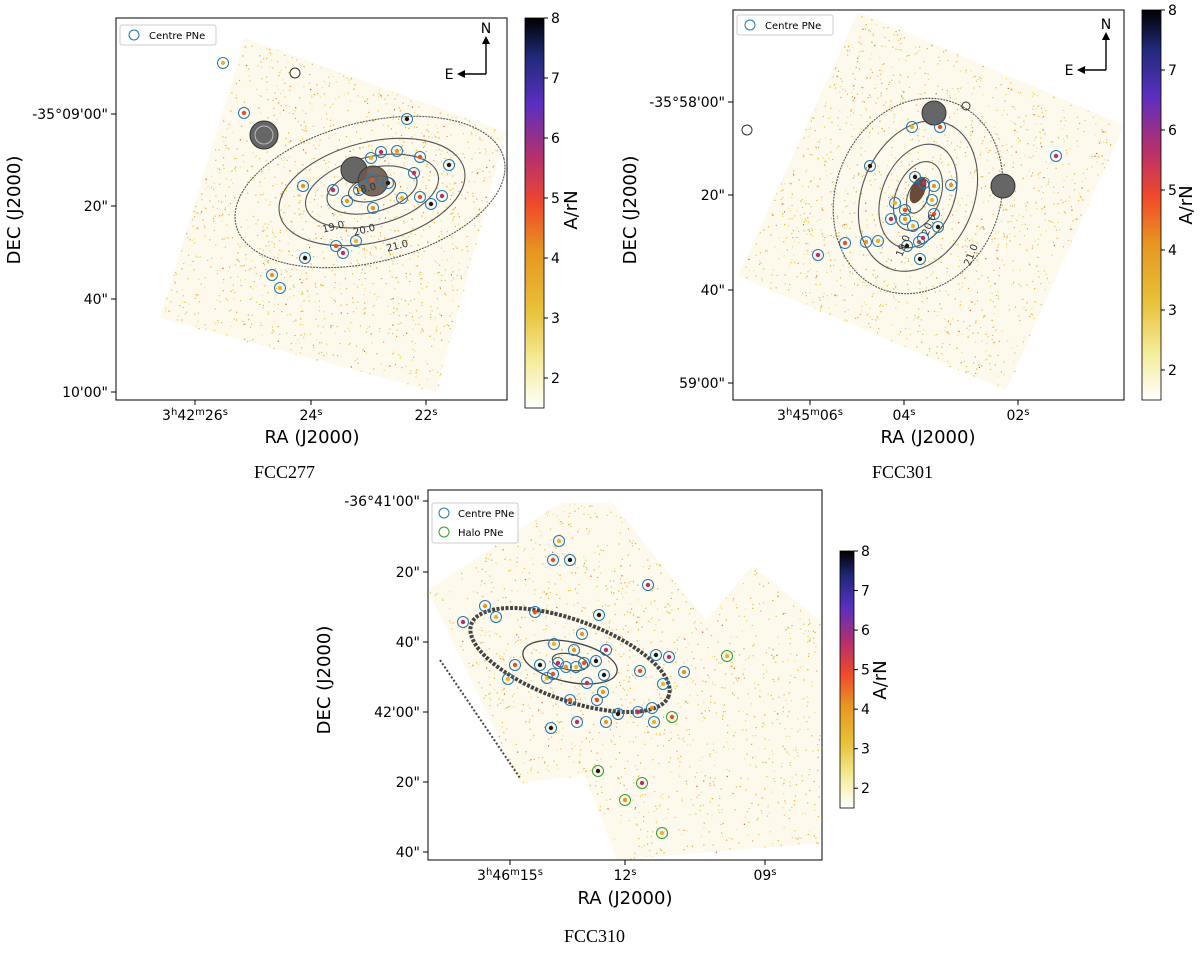 The width and height of the screenshot is (1200, 954). Describe the element at coordinates (96, 207) in the screenshot. I see `y-tick-label: 20"` at that location.